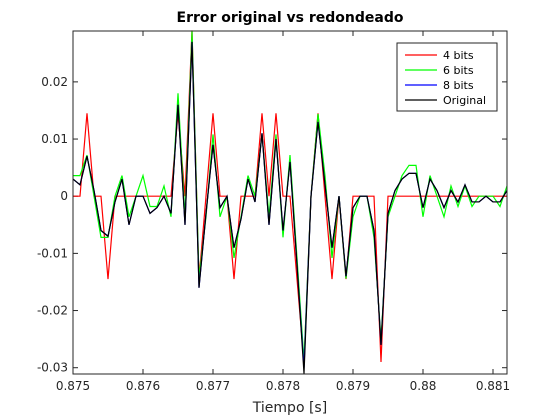 The image size is (560, 420). Describe the element at coordinates (464, 100) in the screenshot. I see `legend-label: Original` at that location.